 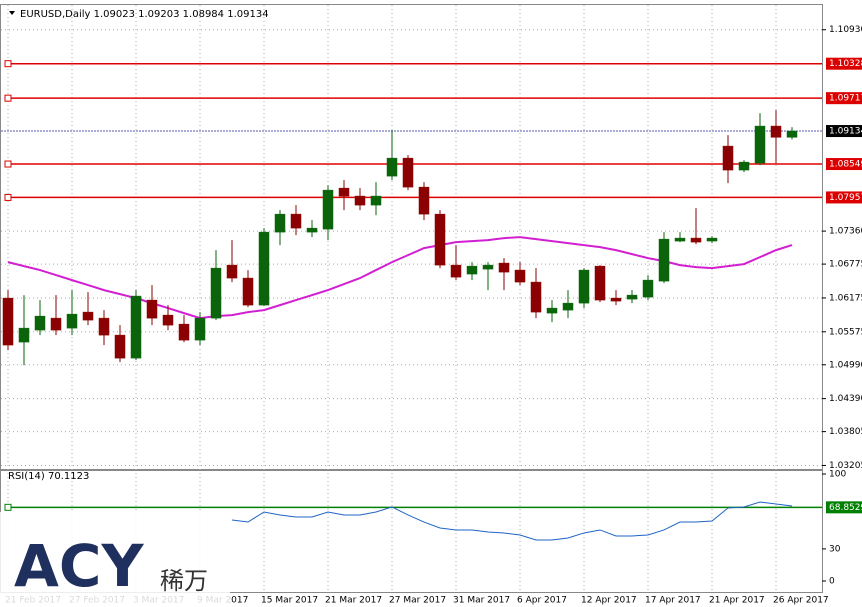 I want to click on x-tick-label: 17 Apr 2017, so click(x=673, y=601).